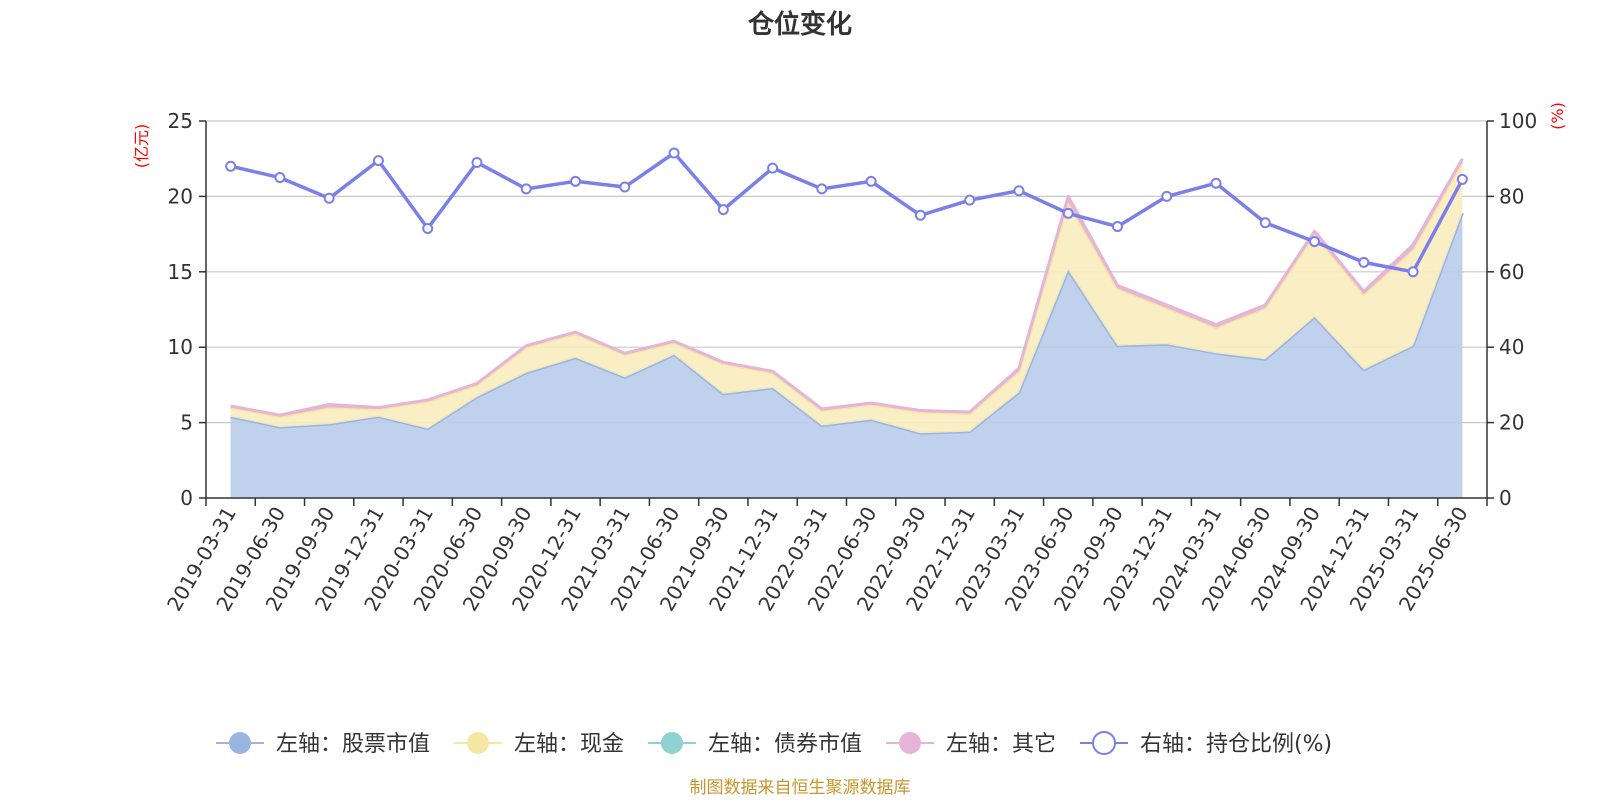 The height and width of the screenshot is (800, 1600). I want to click on legend-item: 左轴：债券市值, so click(755, 744).